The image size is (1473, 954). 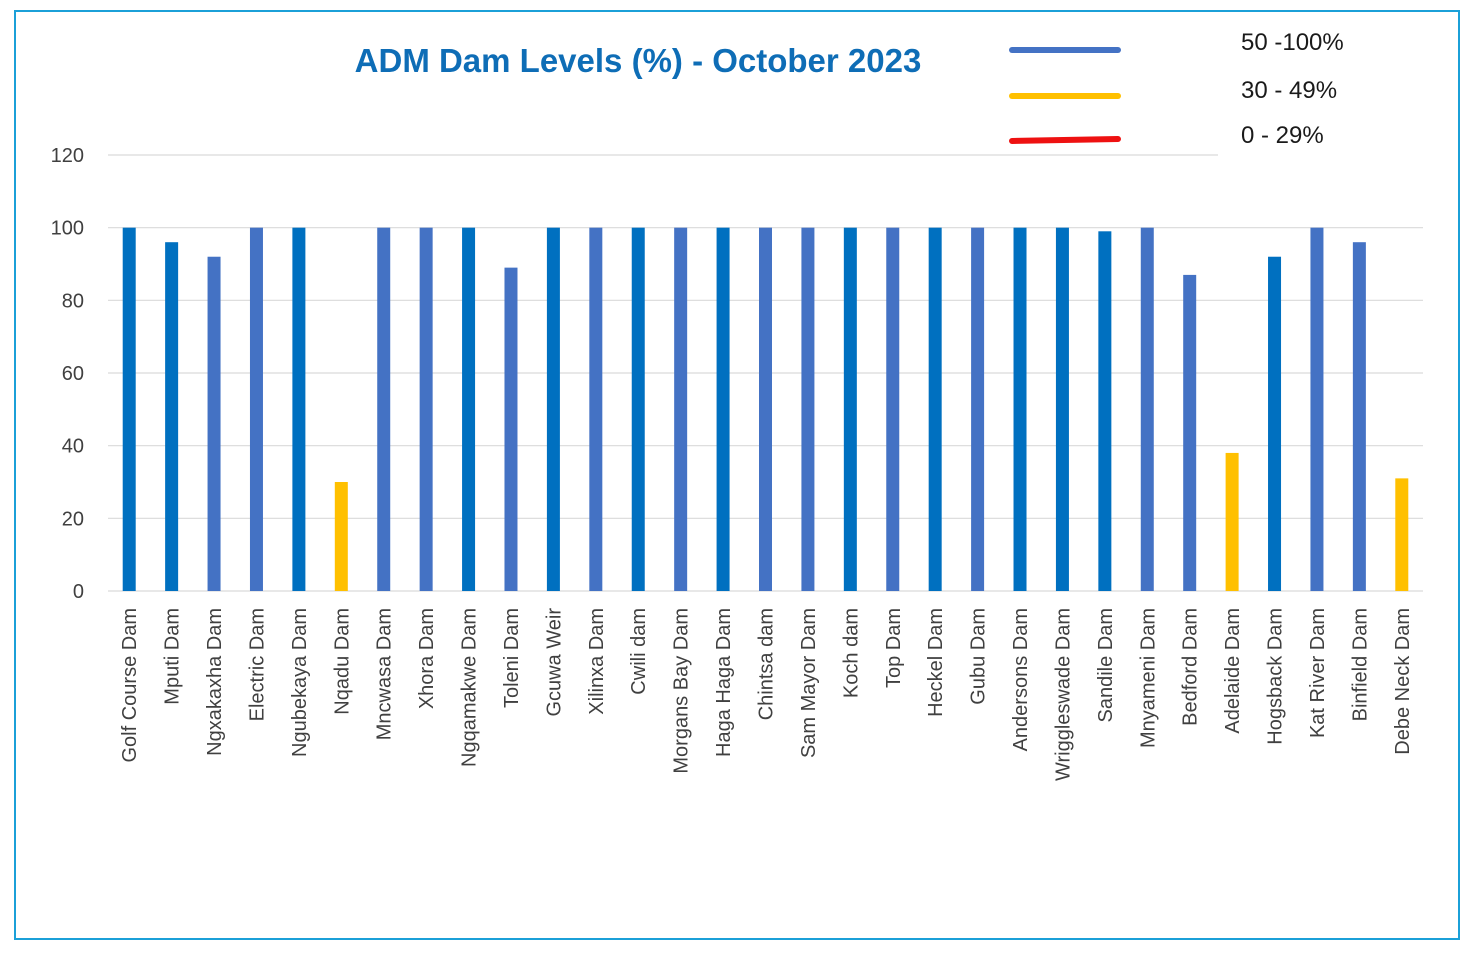 I want to click on x-tick-label: Golf Course Dam, so click(x=130, y=685).